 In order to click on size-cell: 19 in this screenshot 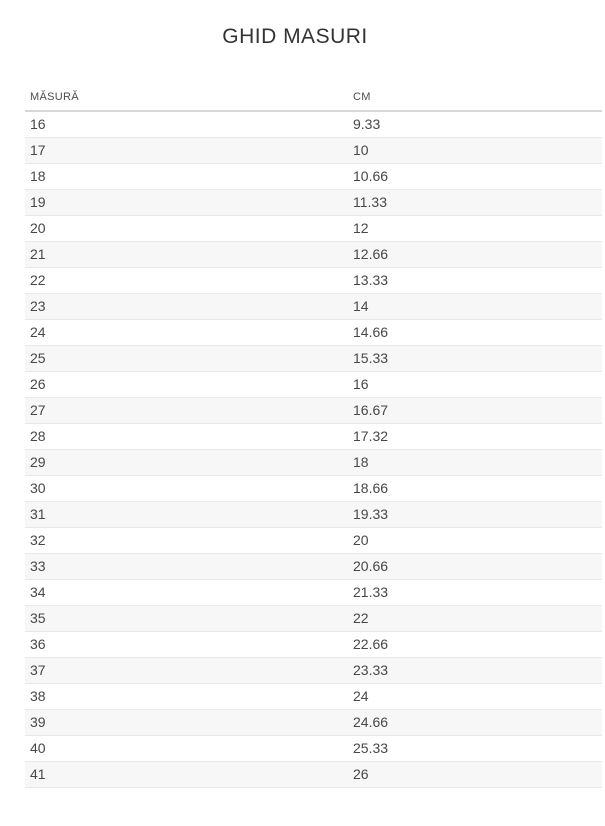, I will do `click(186, 202)`.